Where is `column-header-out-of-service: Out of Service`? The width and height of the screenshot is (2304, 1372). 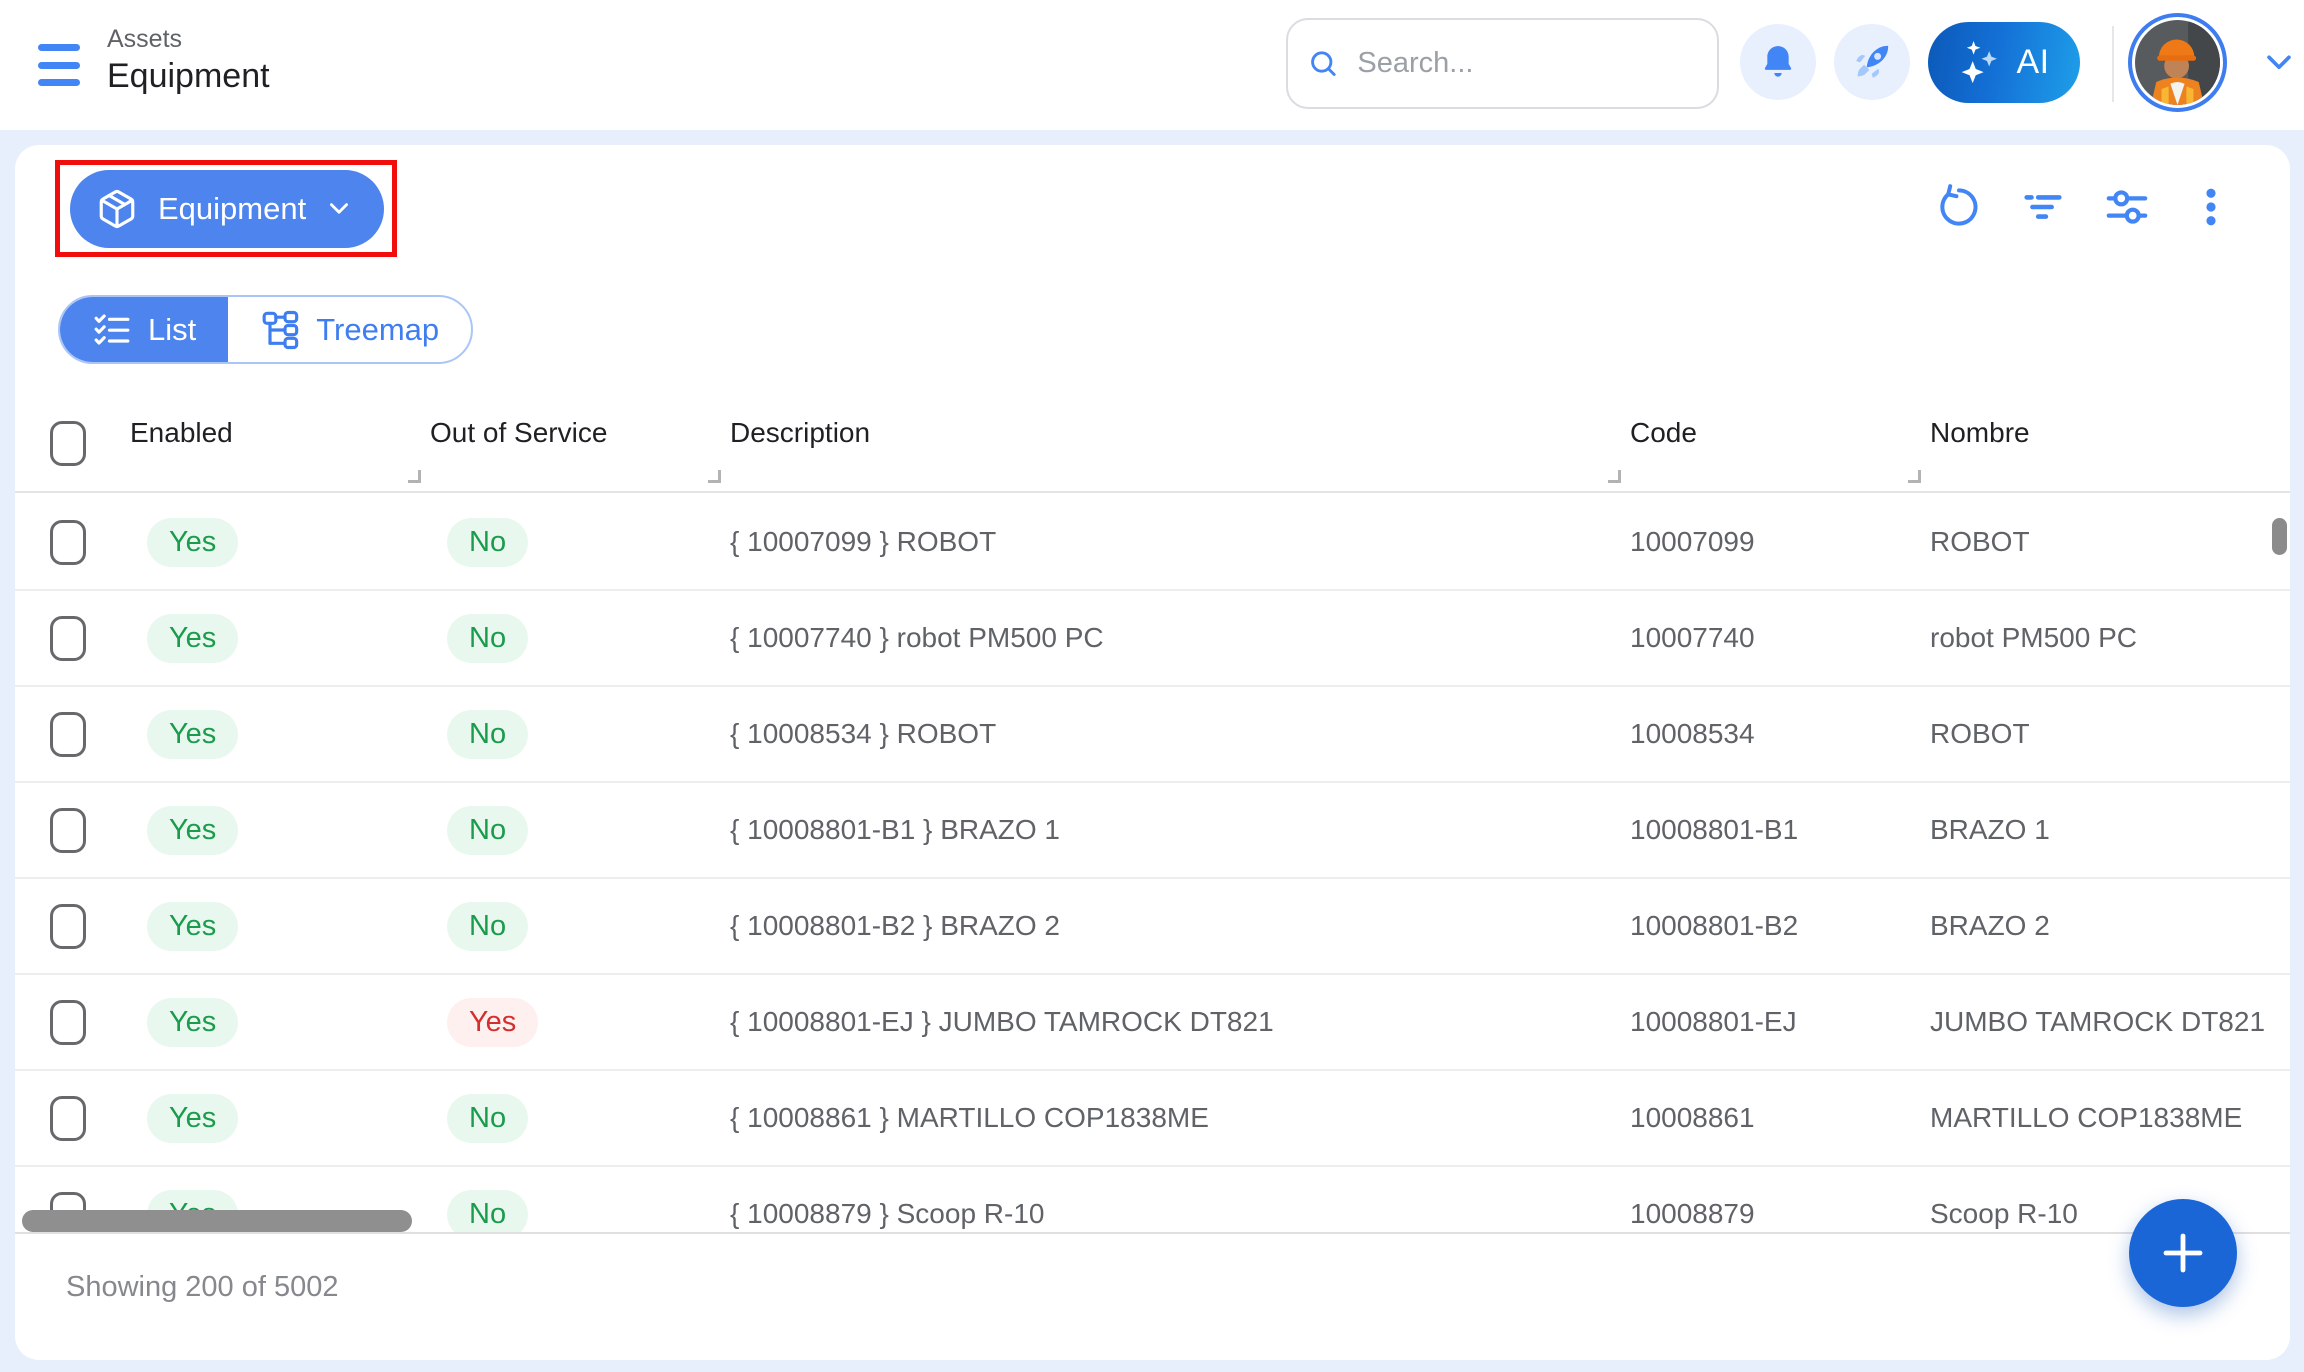 column-header-out-of-service: Out of Service is located at coordinates (569, 448).